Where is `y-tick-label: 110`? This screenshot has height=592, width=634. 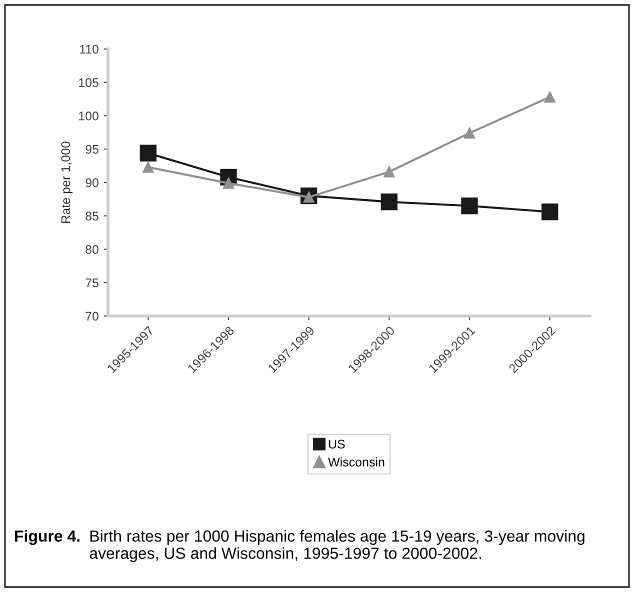
y-tick-label: 110 is located at coordinates (89, 49).